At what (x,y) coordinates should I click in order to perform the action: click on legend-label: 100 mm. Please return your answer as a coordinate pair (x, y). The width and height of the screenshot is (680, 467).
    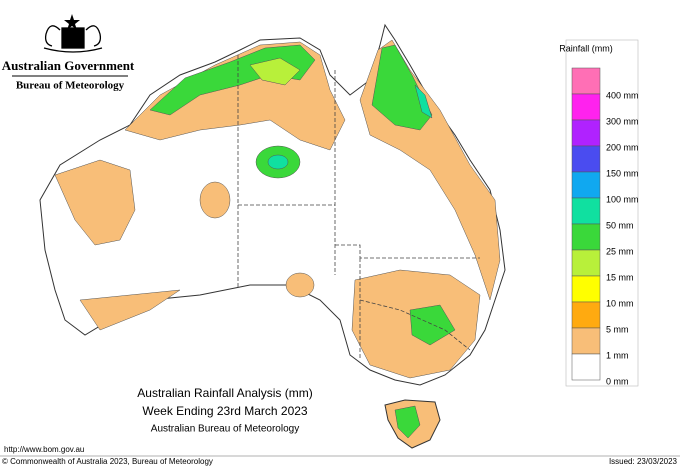
    Looking at the image, I should click on (622, 199).